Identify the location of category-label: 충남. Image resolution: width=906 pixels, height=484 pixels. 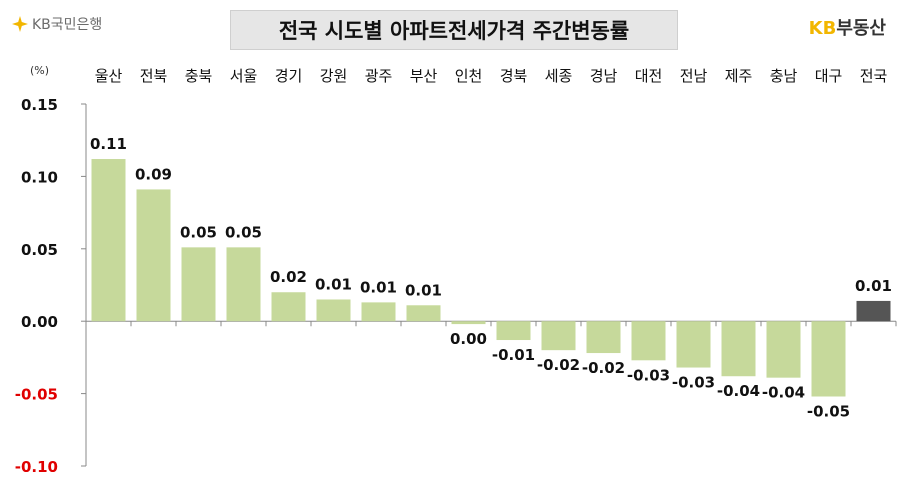
(784, 76).